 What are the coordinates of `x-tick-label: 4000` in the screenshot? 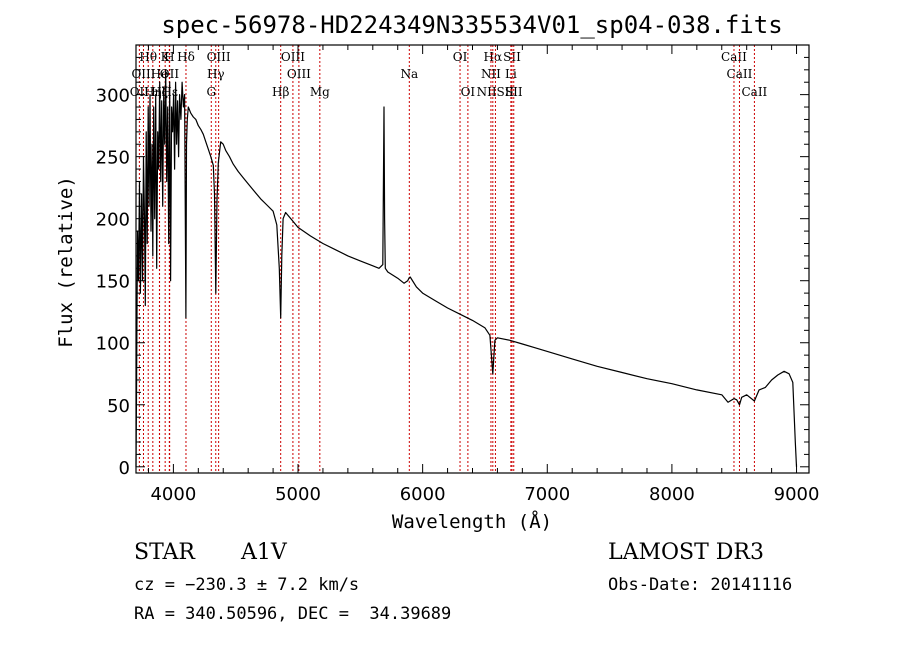 It's located at (173, 494).